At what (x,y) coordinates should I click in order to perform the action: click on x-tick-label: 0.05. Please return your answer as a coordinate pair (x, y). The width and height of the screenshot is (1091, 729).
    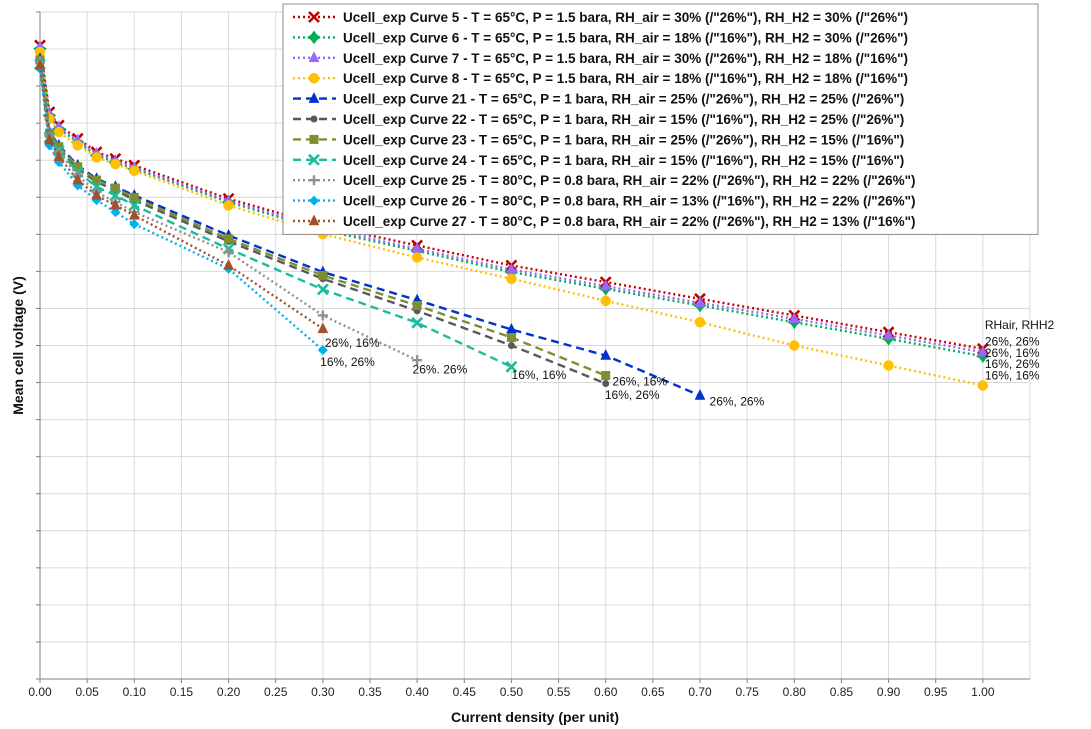
    Looking at the image, I should click on (87, 692).